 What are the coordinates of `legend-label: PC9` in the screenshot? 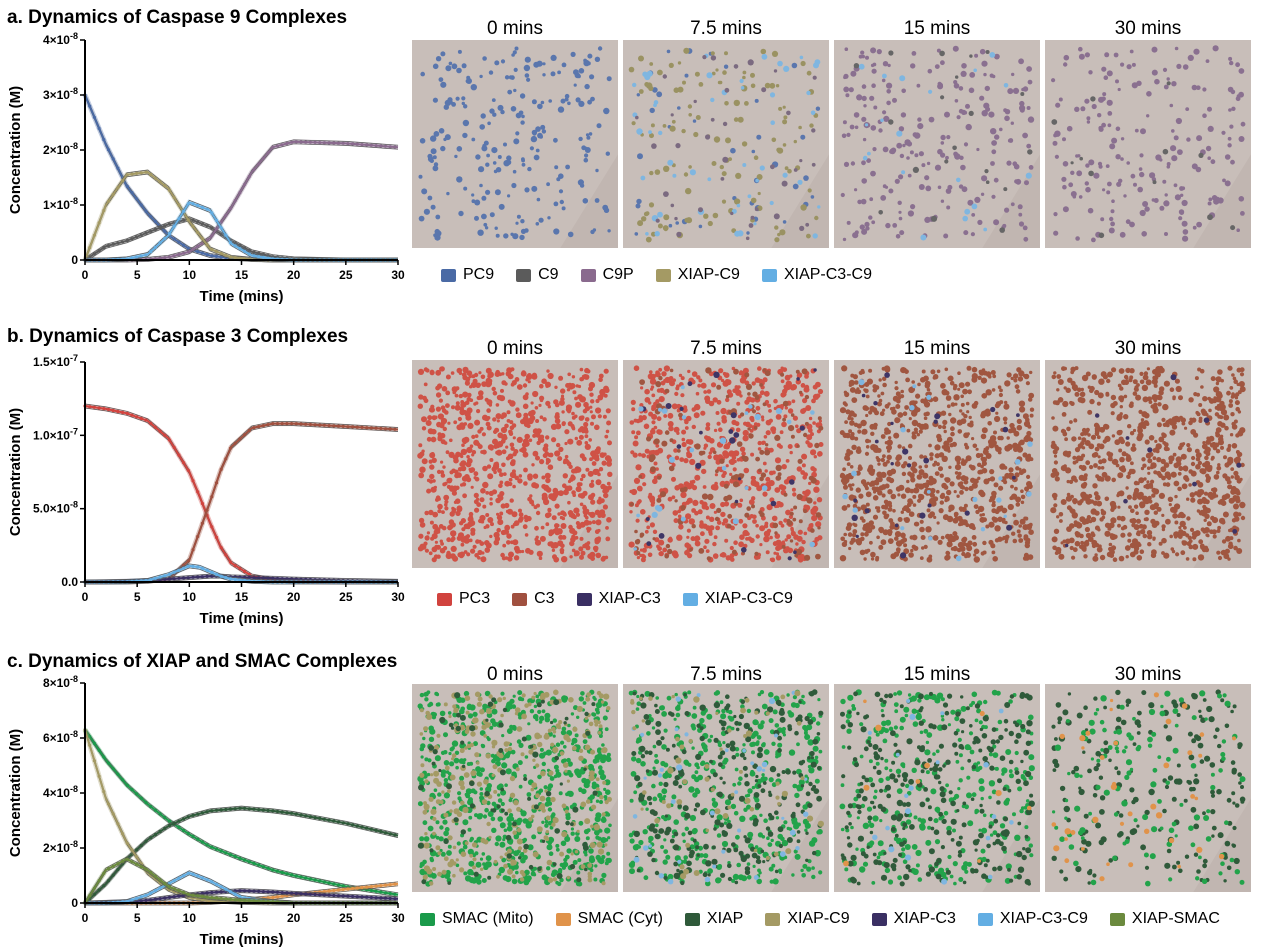 It's located at (479, 274).